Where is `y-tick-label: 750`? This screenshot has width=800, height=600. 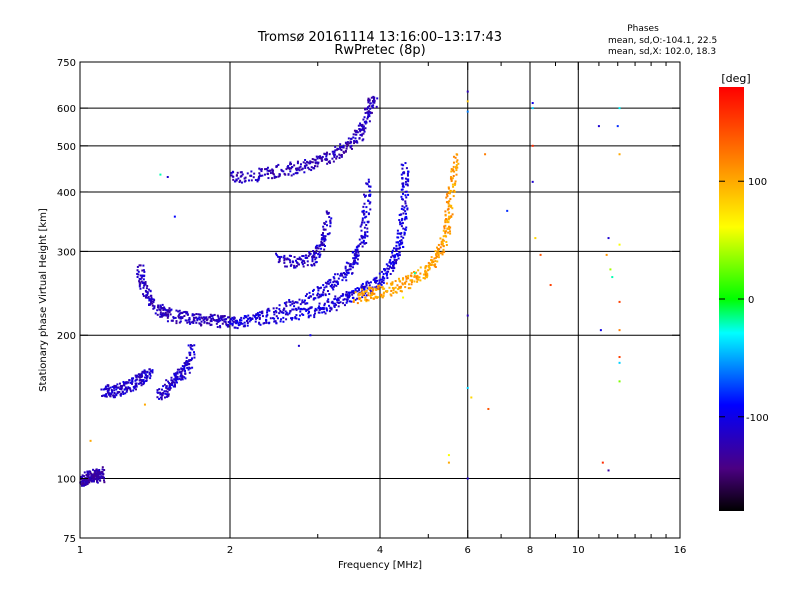 y-tick-label: 750 is located at coordinates (66, 63).